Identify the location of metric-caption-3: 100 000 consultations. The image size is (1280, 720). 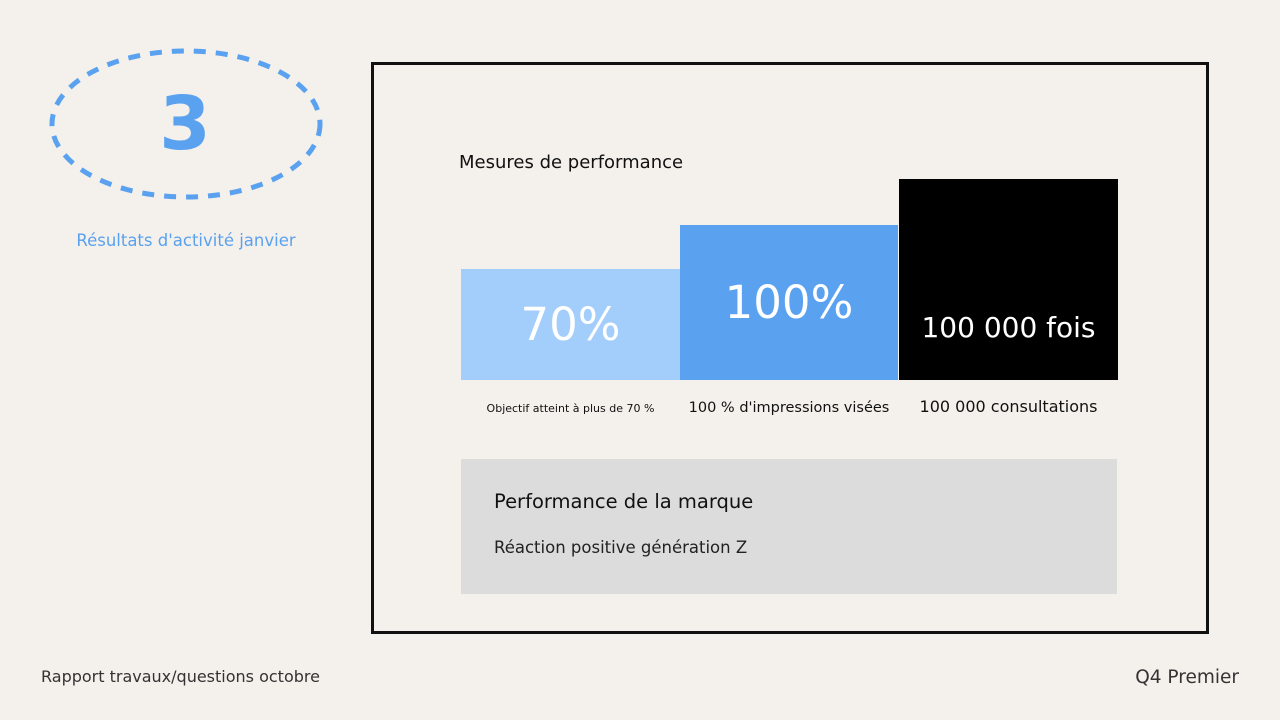
(1008, 406).